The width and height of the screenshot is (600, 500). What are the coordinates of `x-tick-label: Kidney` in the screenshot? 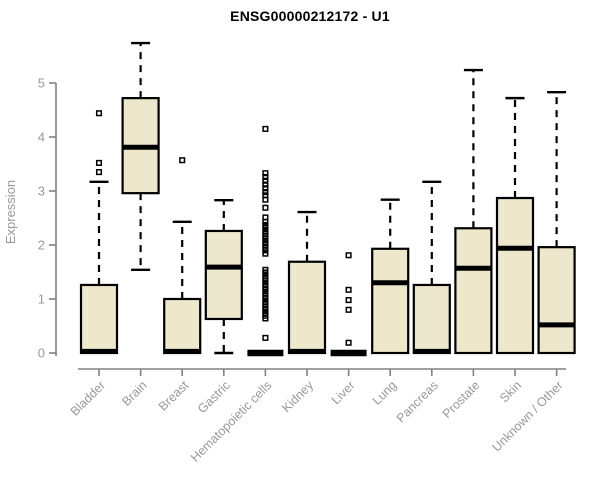 It's located at (297, 396).